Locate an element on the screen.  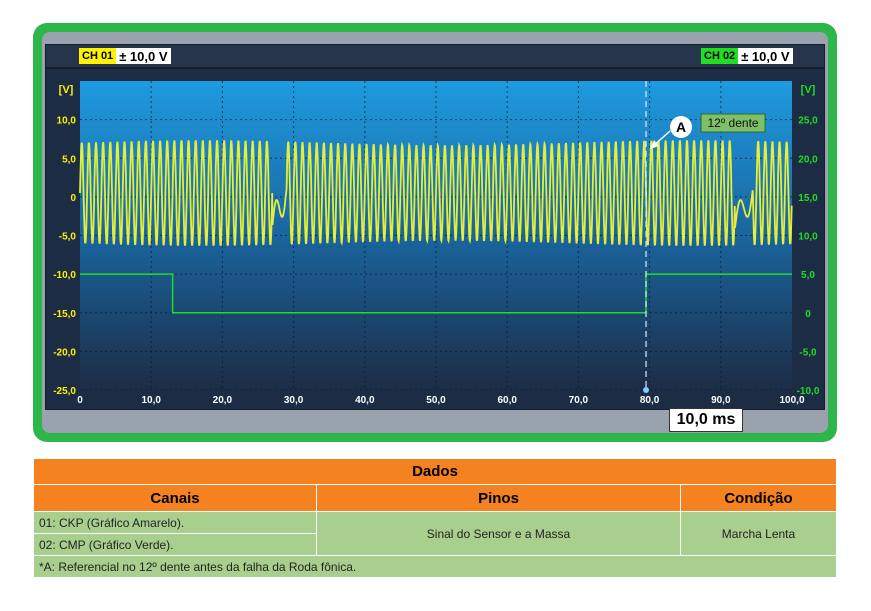
header-condicao: Condição is located at coordinates (758, 498).